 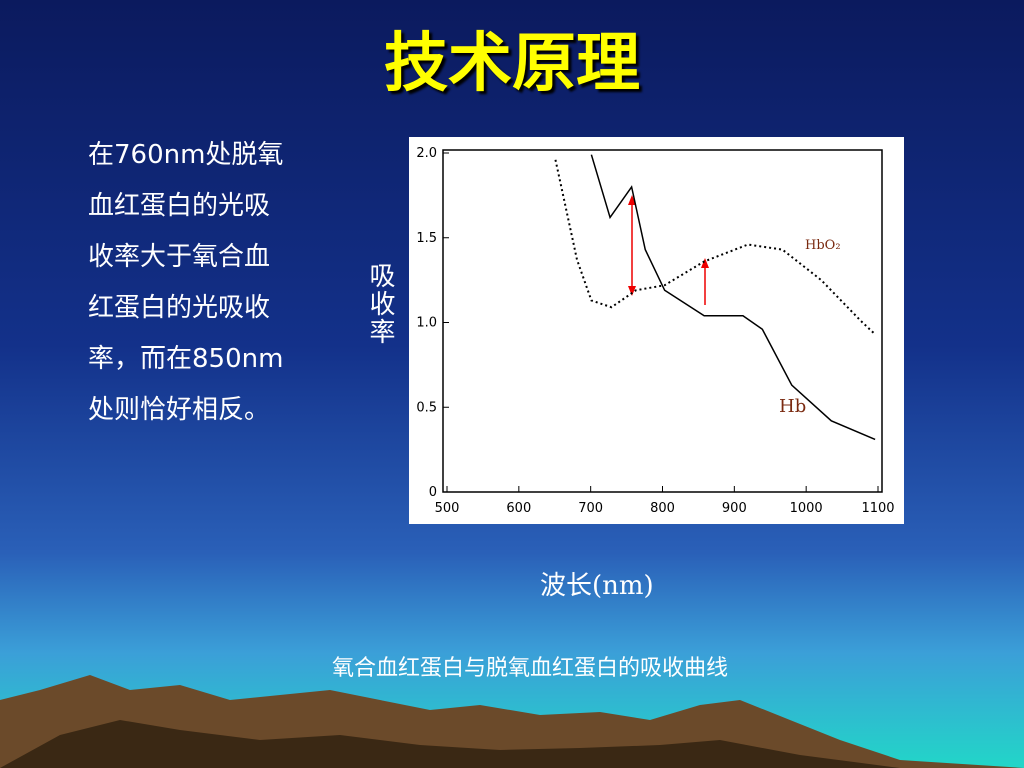 What do you see at coordinates (179, 308) in the screenshot?
I see `body-line: 红蛋白的光吸收` at bounding box center [179, 308].